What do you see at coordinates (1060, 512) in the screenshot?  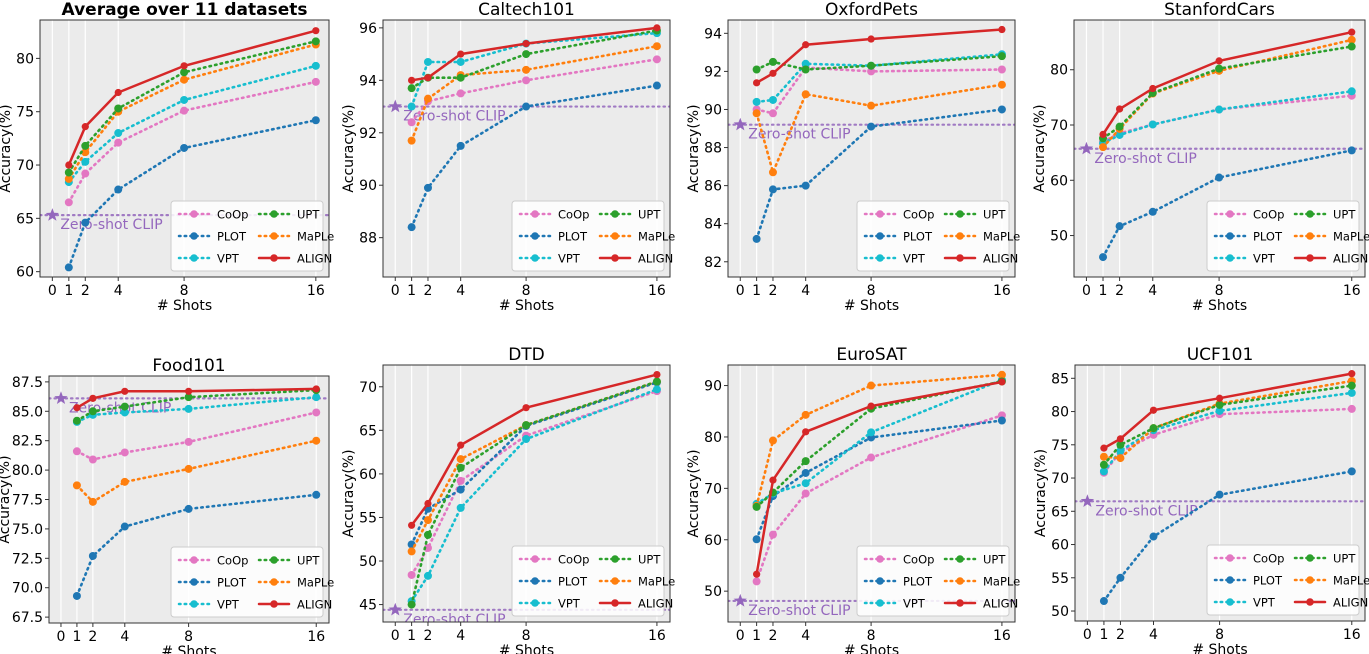 I see `y-tick-label: 65` at bounding box center [1060, 512].